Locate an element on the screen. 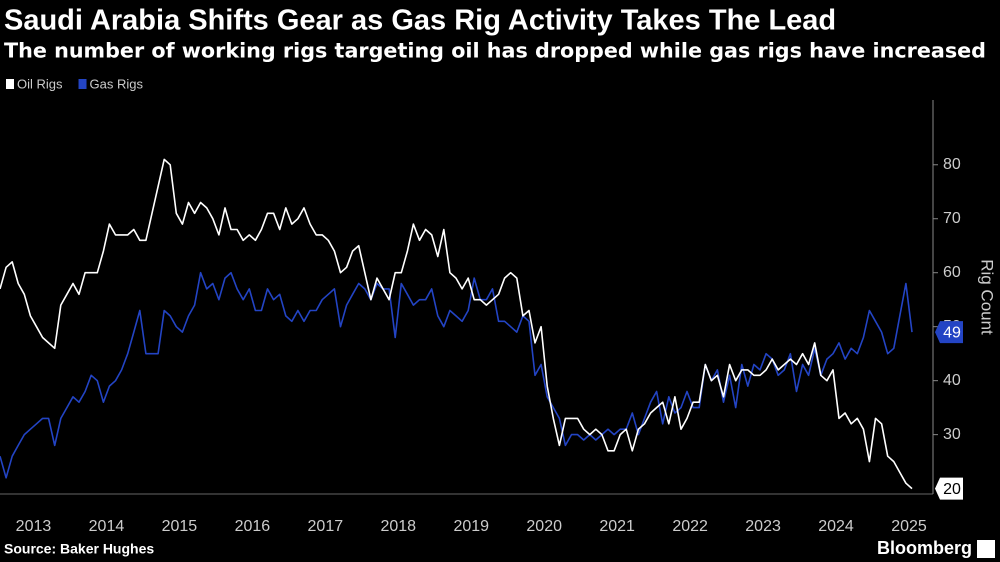 This screenshot has width=1000, height=562. x-tick-label: 2018 is located at coordinates (398, 526).